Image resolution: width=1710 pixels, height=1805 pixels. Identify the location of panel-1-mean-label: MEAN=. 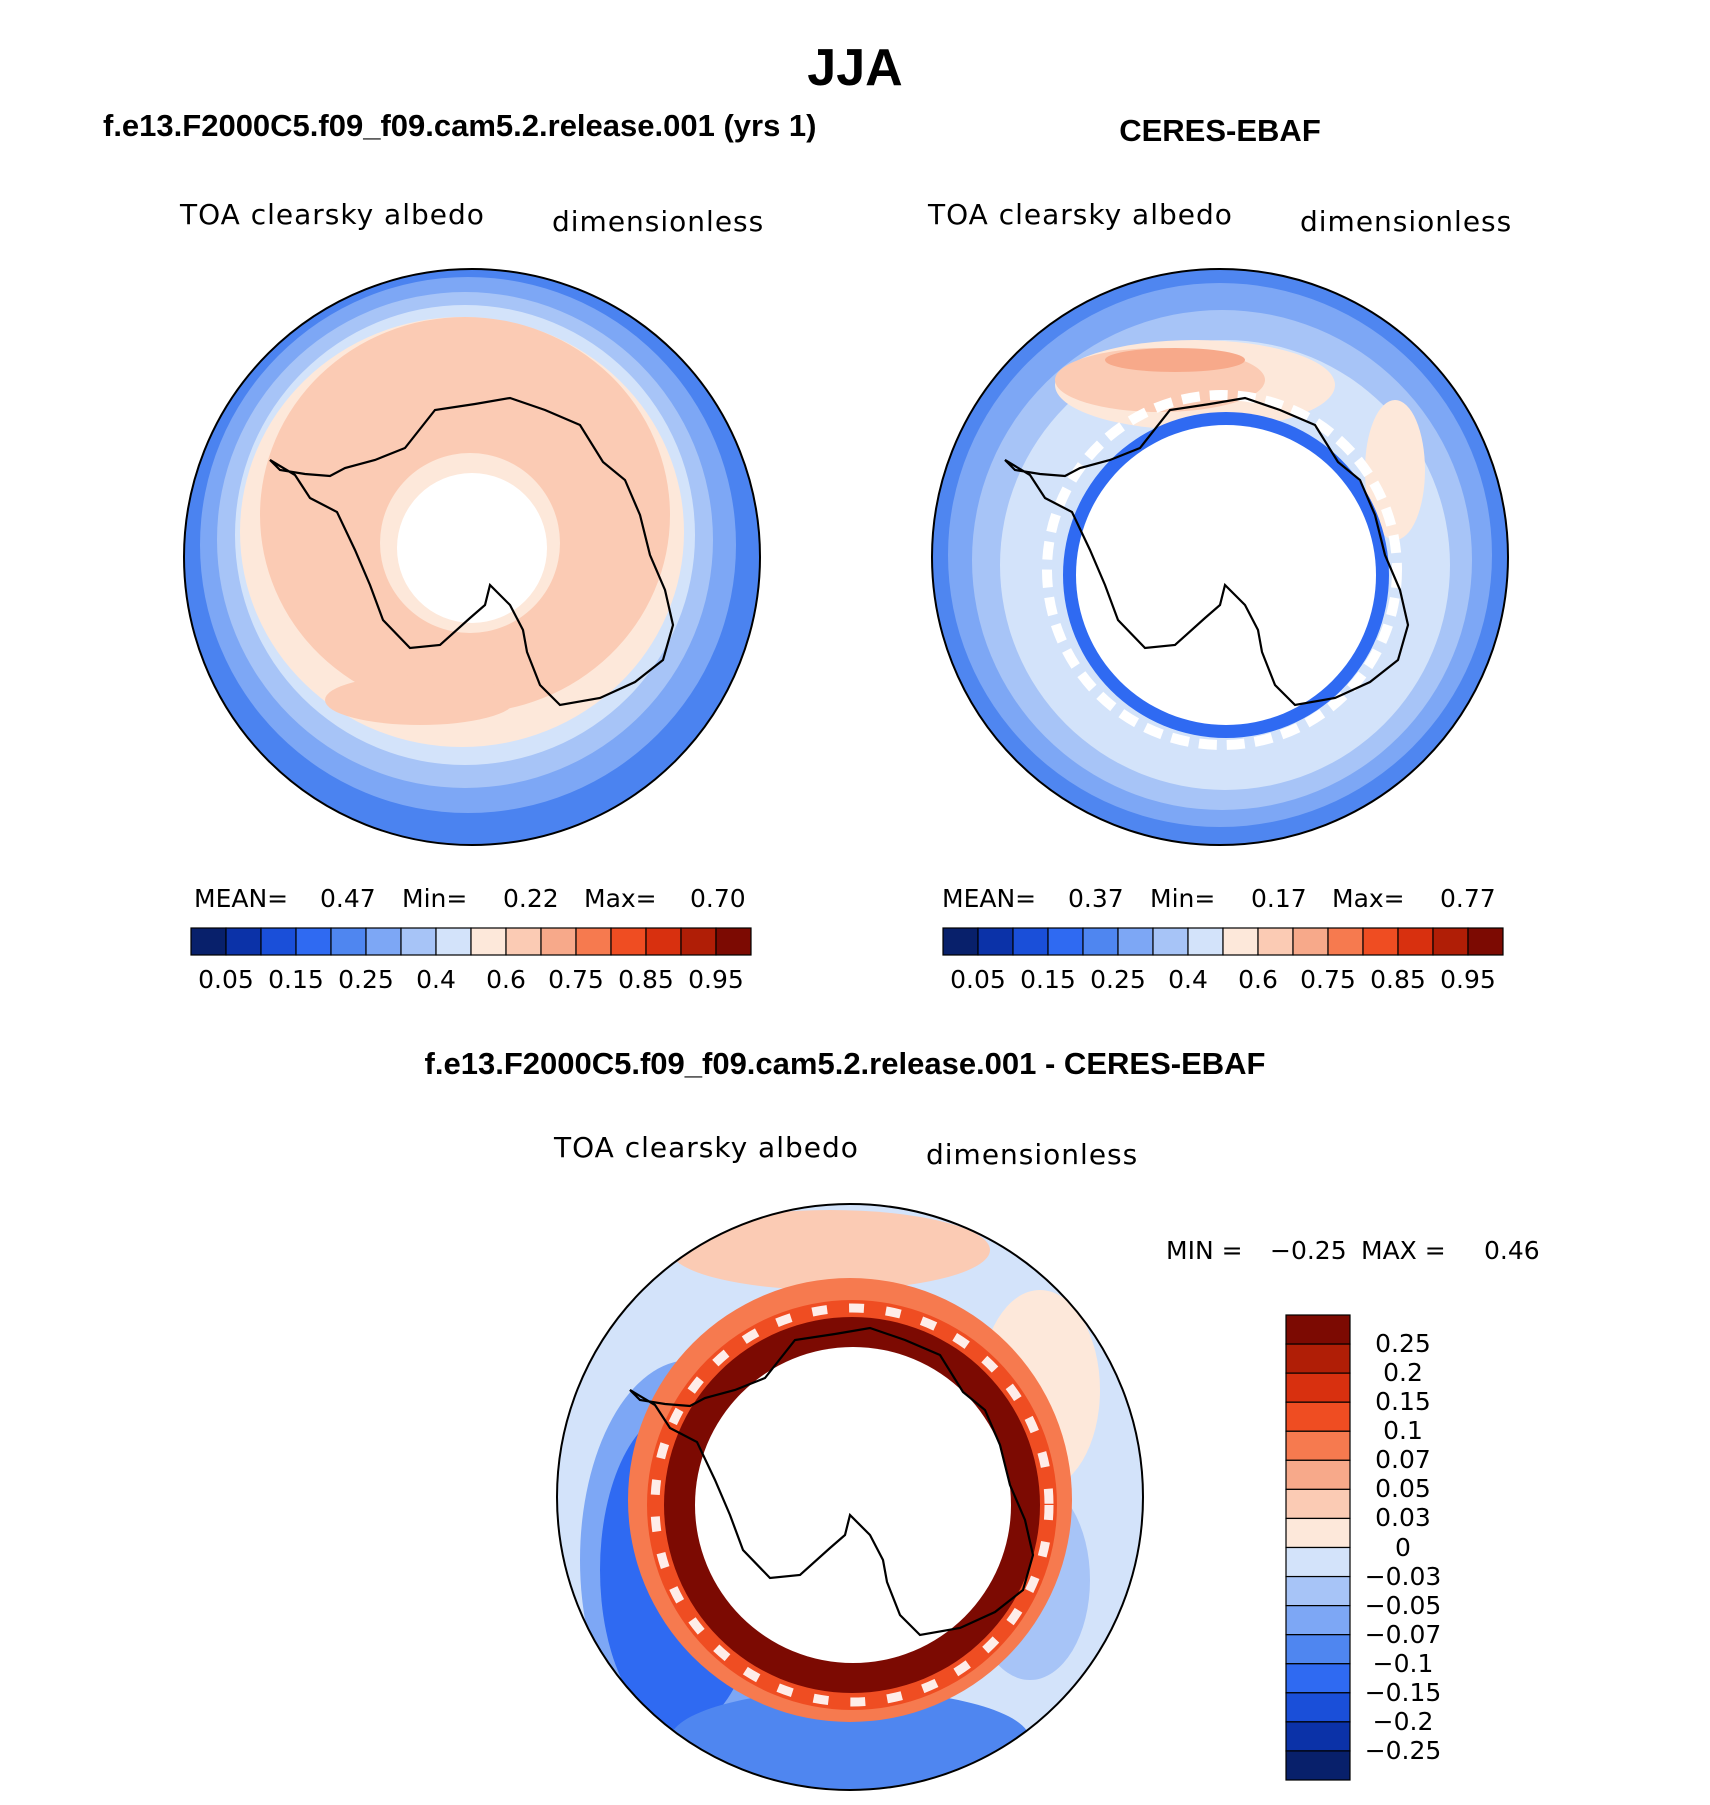
(241, 898).